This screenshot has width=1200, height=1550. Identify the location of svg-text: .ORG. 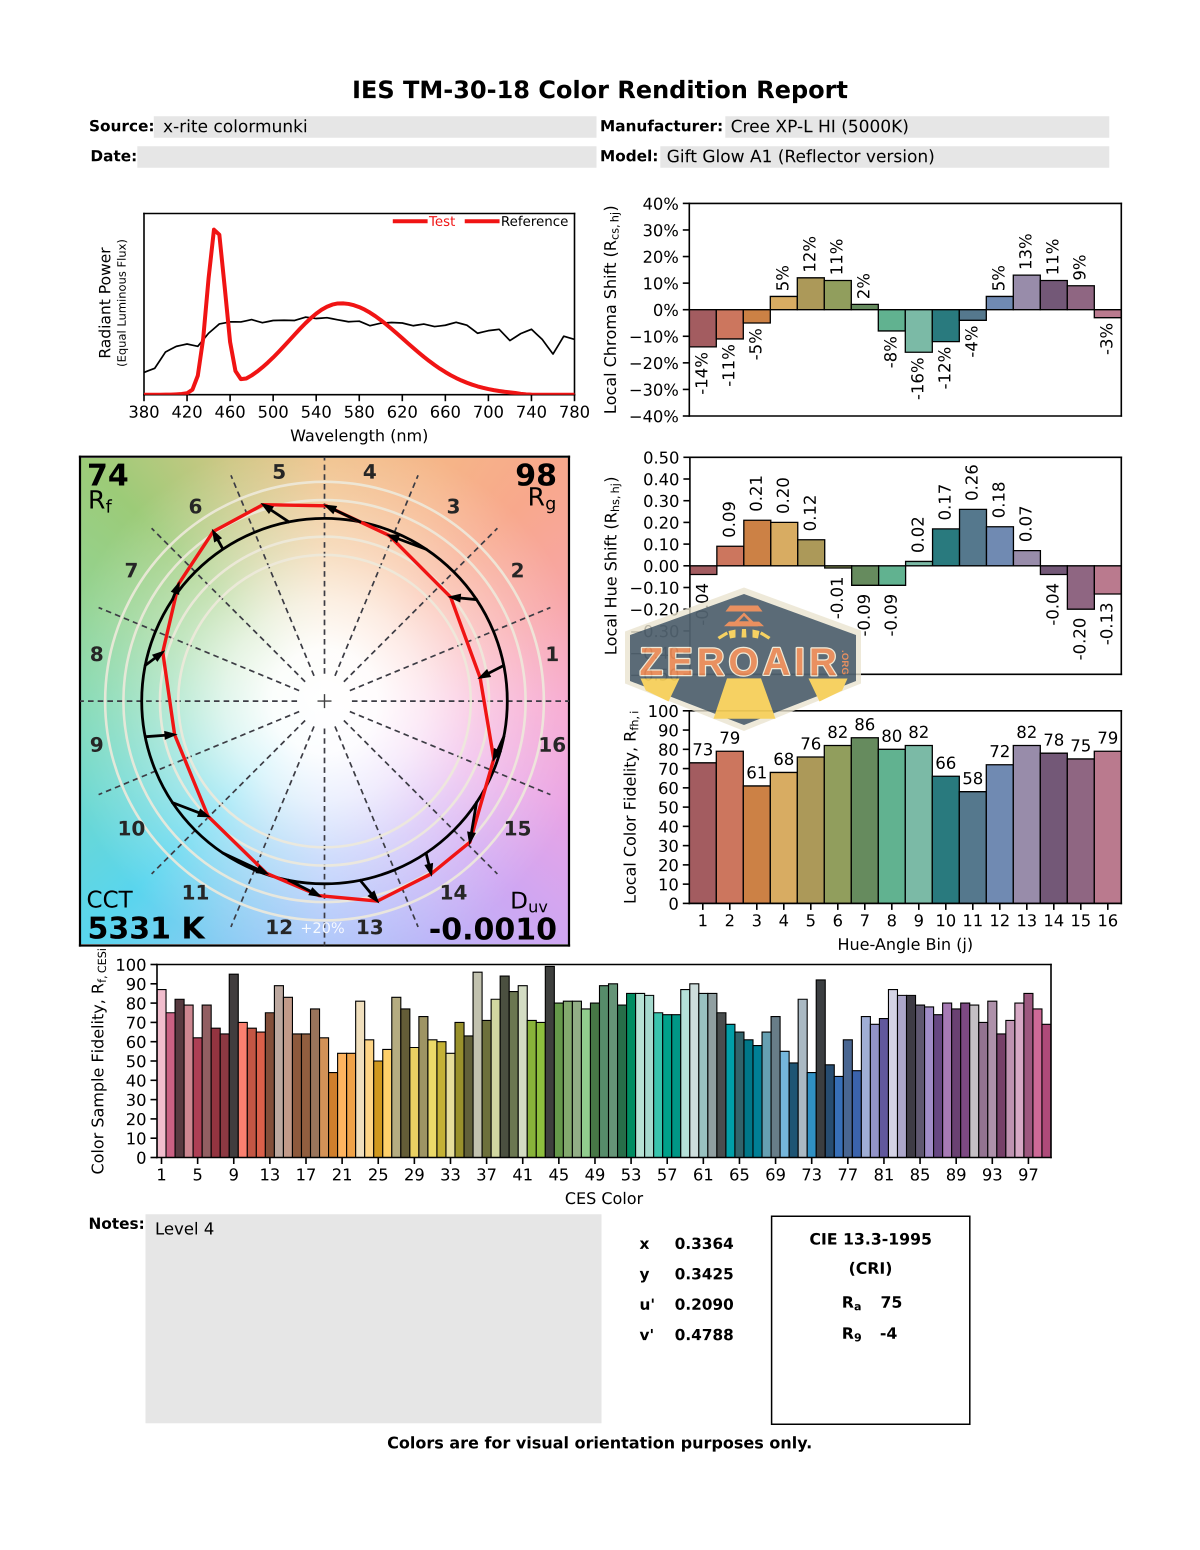
(844, 662).